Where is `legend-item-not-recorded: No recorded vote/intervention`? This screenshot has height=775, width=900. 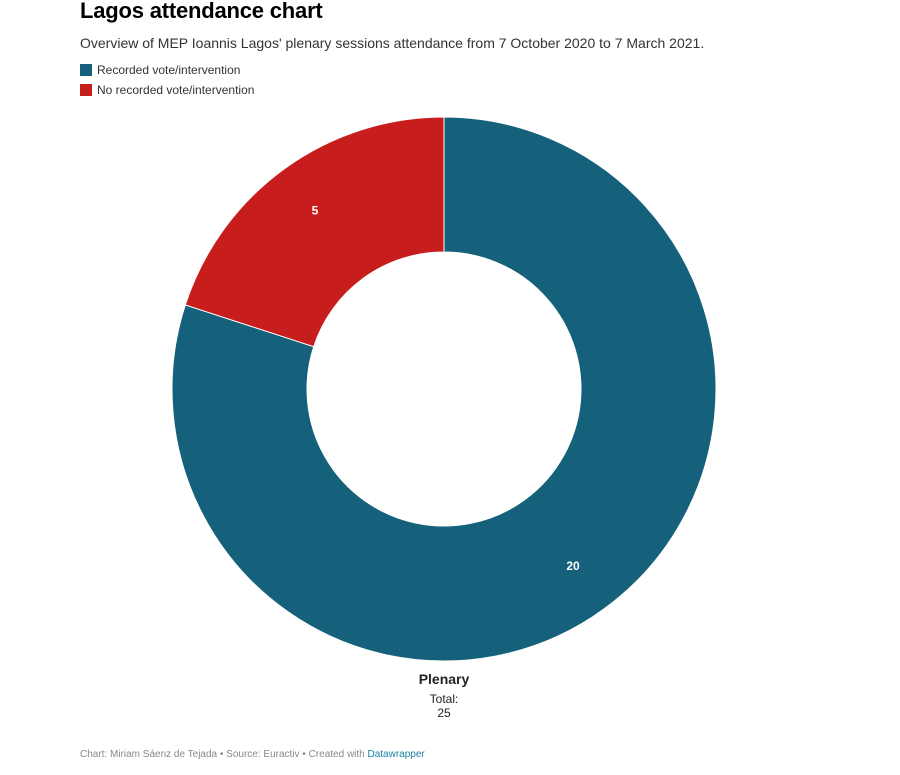 legend-item-not-recorded: No recorded vote/intervention is located at coordinates (167, 90).